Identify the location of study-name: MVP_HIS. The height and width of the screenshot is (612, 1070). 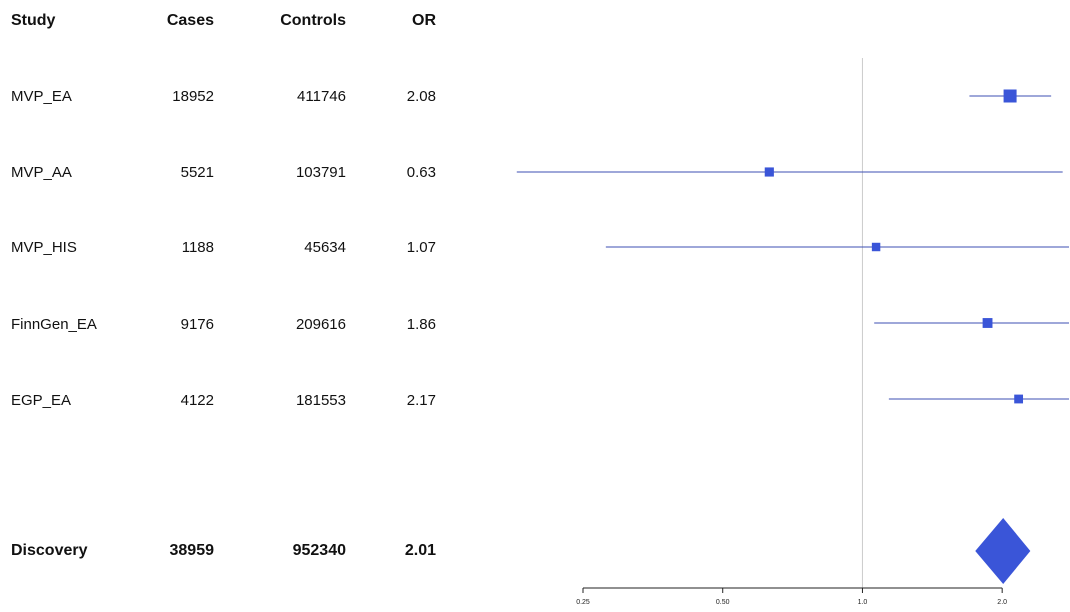
(44, 247).